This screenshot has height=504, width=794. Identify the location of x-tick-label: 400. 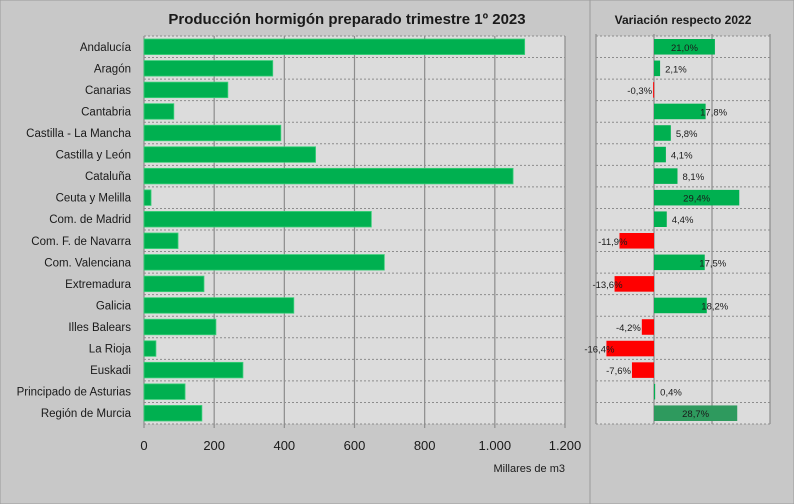
(284, 445).